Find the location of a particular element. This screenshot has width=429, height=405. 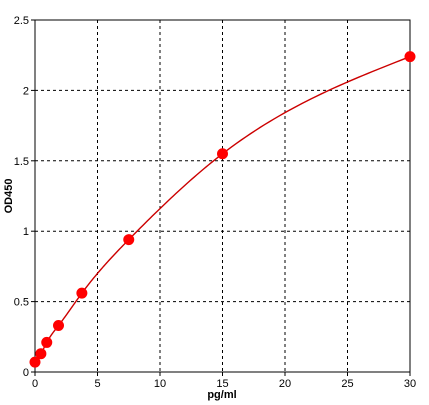

x-tick-label: 10 is located at coordinates (160, 384).